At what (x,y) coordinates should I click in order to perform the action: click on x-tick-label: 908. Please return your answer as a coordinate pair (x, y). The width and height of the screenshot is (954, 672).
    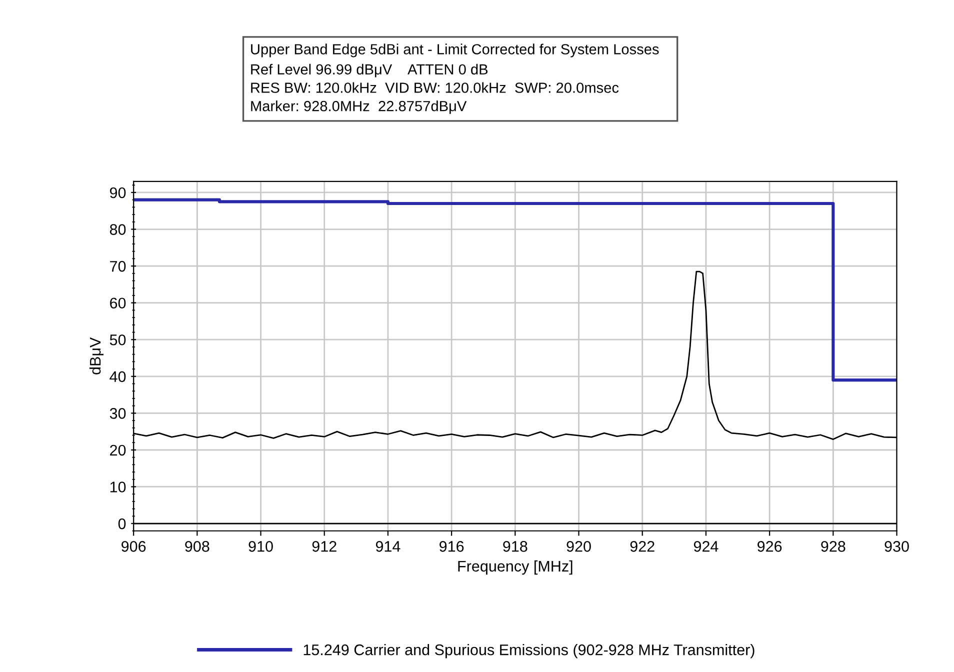
    Looking at the image, I should click on (197, 546).